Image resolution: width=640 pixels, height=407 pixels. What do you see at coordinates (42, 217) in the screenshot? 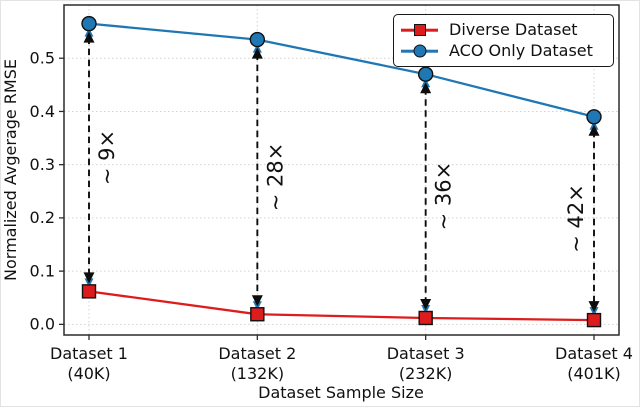
I see `y-tick-label-0.2: 0.2` at bounding box center [42, 217].